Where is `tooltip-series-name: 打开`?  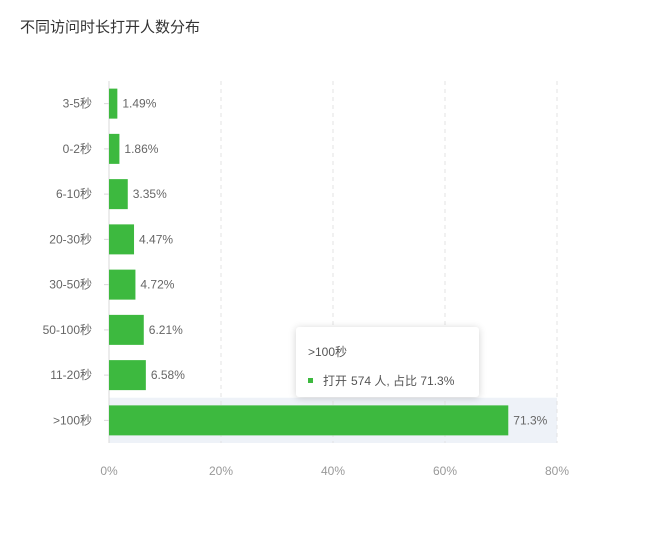
tooltip-series-name: 打开 is located at coordinates (335, 381).